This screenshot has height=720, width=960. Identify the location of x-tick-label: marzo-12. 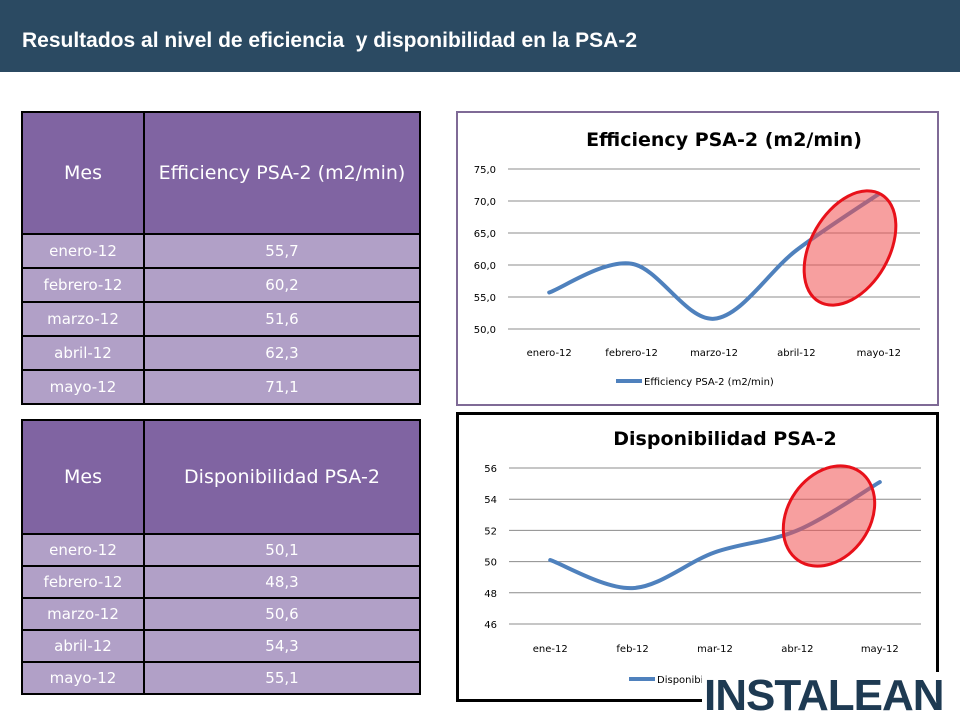
(714, 353).